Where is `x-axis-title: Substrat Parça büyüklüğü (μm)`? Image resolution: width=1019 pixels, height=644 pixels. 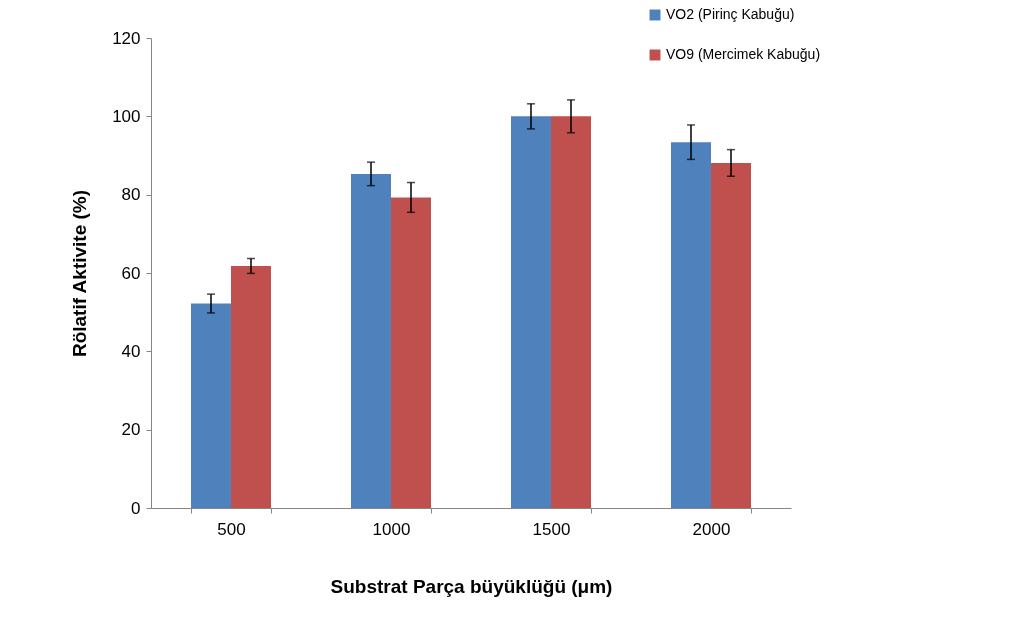 x-axis-title: Substrat Parça büyüklüğü (μm) is located at coordinates (471, 586).